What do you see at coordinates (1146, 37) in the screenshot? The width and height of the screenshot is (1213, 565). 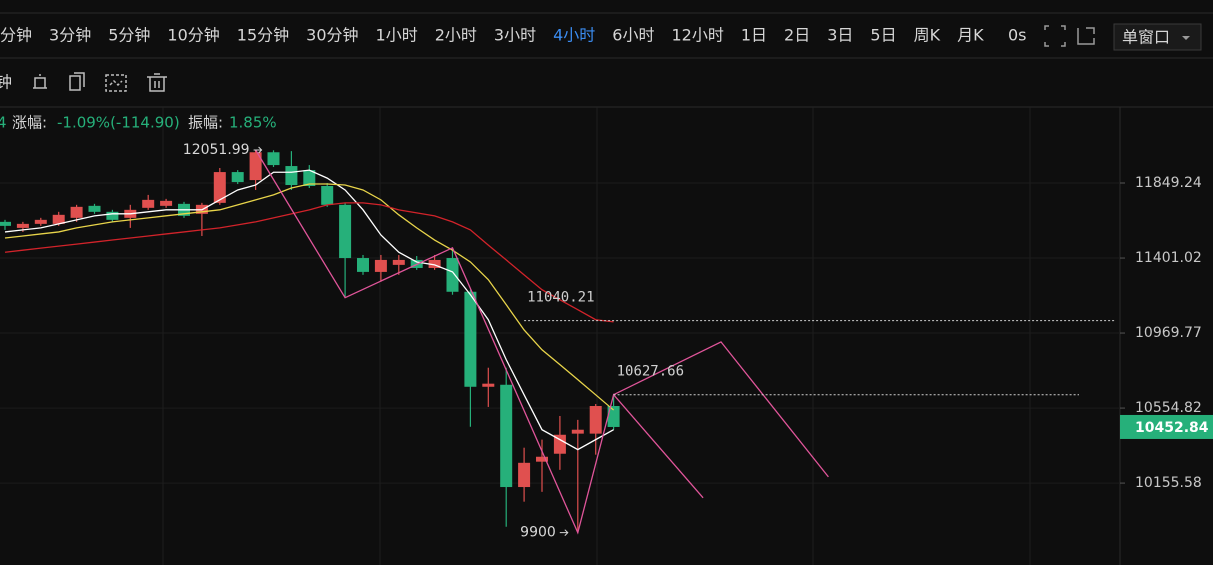 I see `window-mode-label: 单窗口` at bounding box center [1146, 37].